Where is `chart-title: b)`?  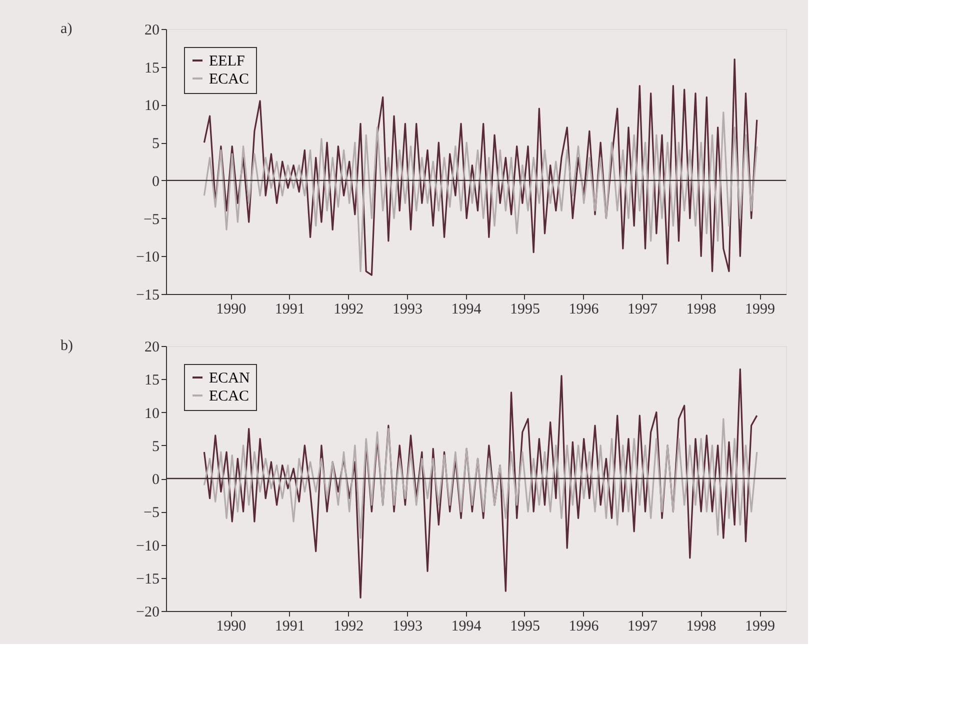 chart-title: b) is located at coordinates (67, 346).